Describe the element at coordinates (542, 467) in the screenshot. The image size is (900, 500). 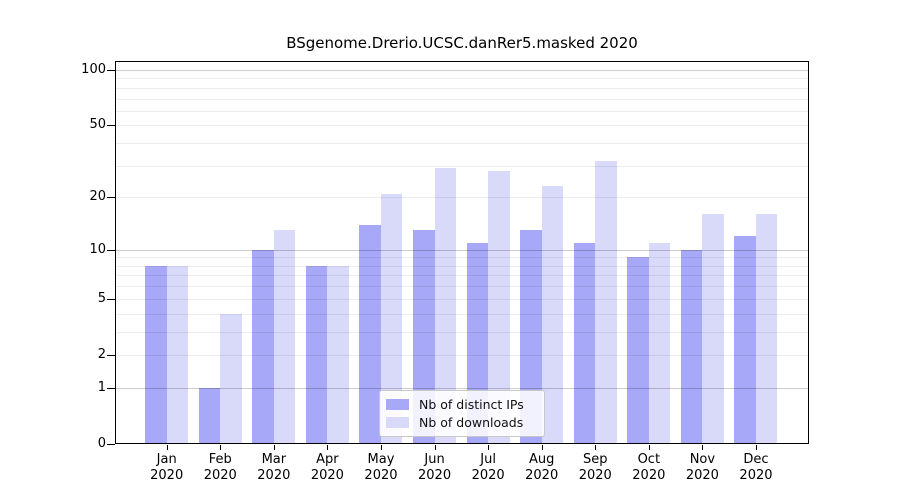
I see `x-tick-label-aug: Aug 2020` at that location.